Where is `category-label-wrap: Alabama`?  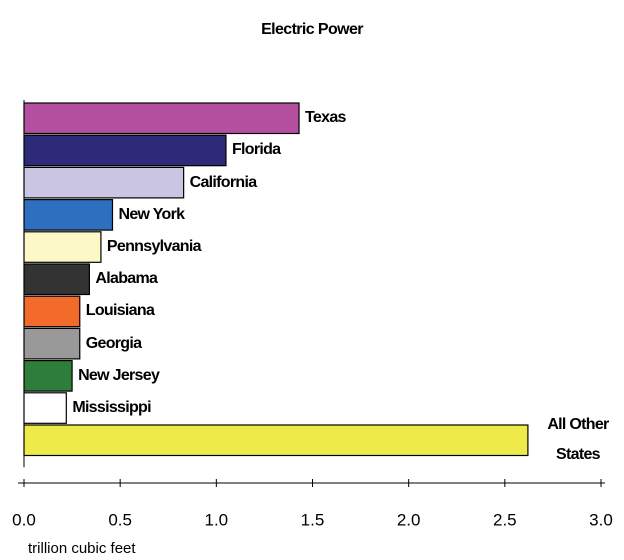 category-label-wrap: Alabama is located at coordinates (358, 279).